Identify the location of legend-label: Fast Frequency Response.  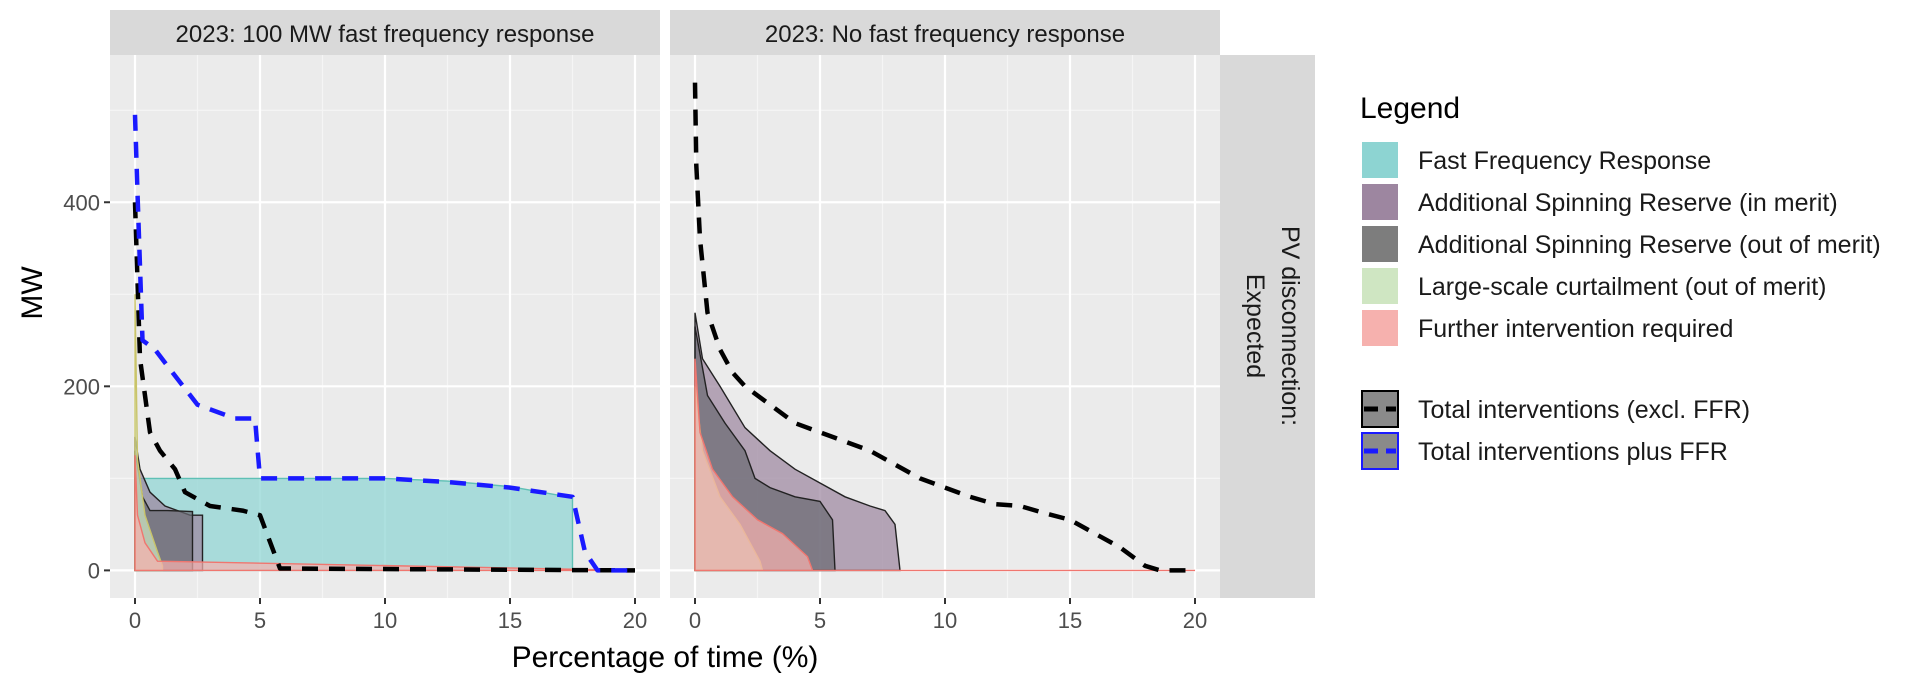
(1564, 161).